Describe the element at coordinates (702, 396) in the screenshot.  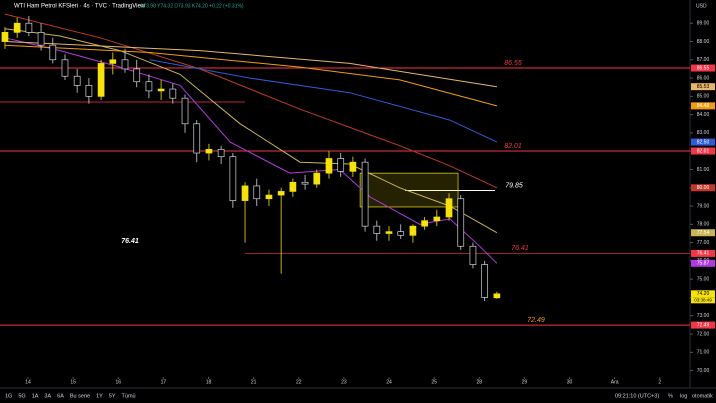
I see `option-button: otomatik` at that location.